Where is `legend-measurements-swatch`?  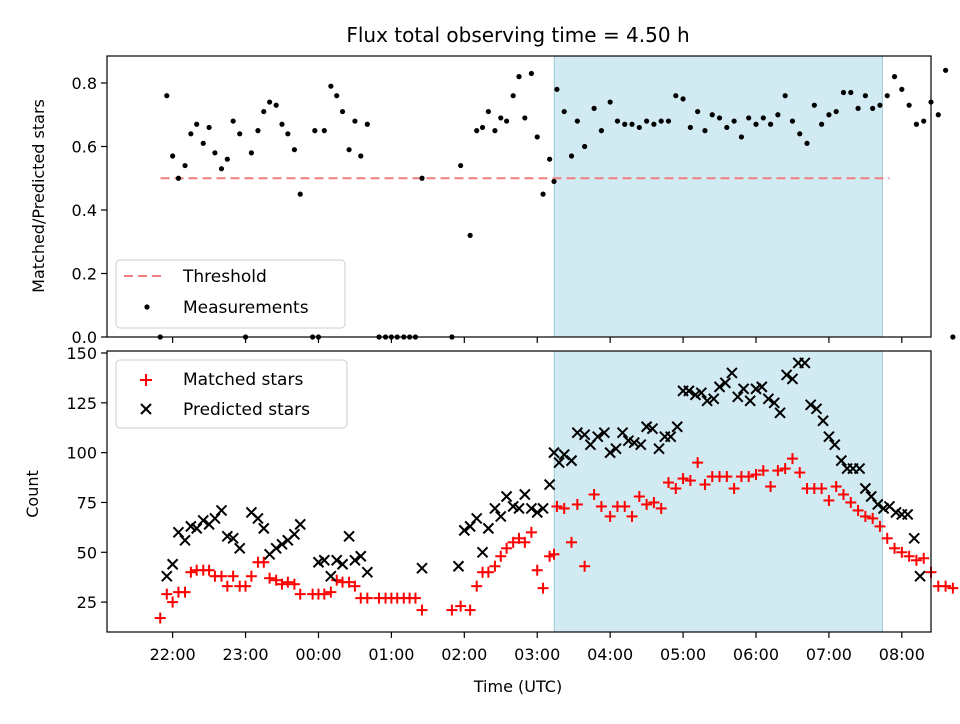
legend-measurements-swatch is located at coordinates (147, 307).